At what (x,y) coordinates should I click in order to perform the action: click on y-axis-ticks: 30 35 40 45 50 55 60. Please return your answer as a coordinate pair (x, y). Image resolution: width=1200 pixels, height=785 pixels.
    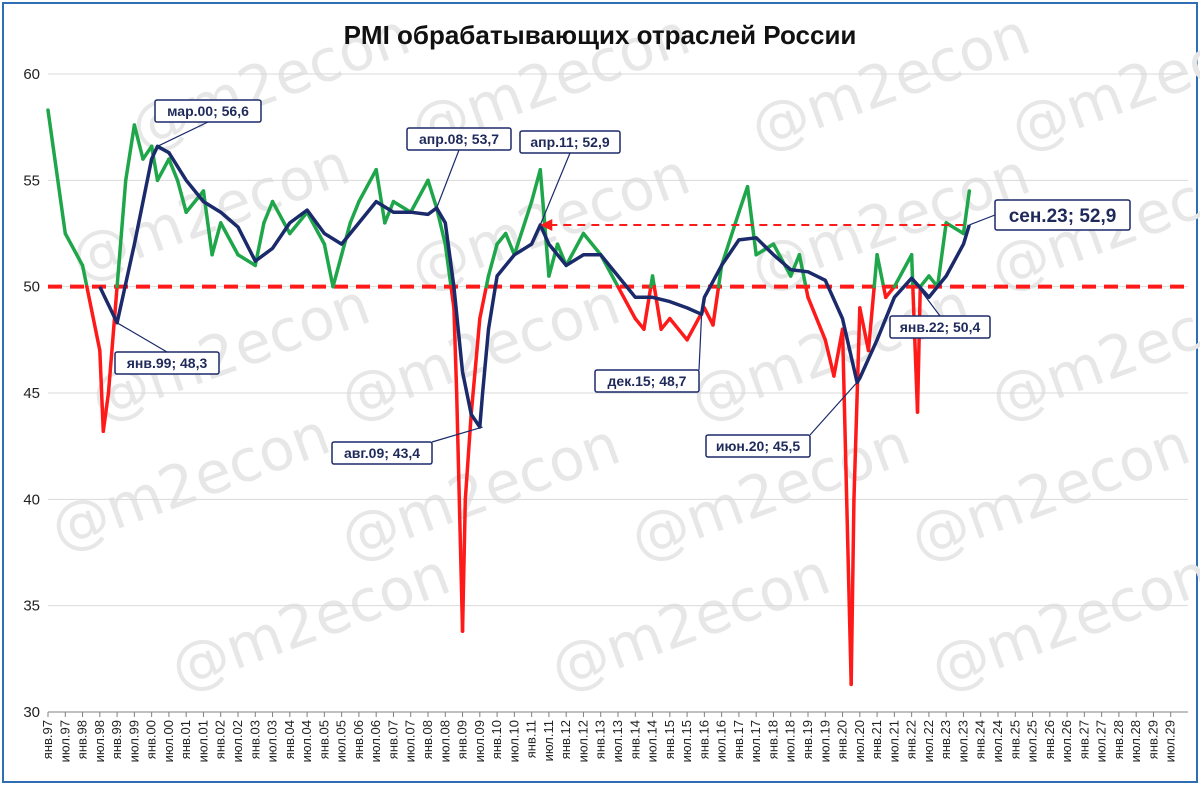
    Looking at the image, I should click on (31, 393).